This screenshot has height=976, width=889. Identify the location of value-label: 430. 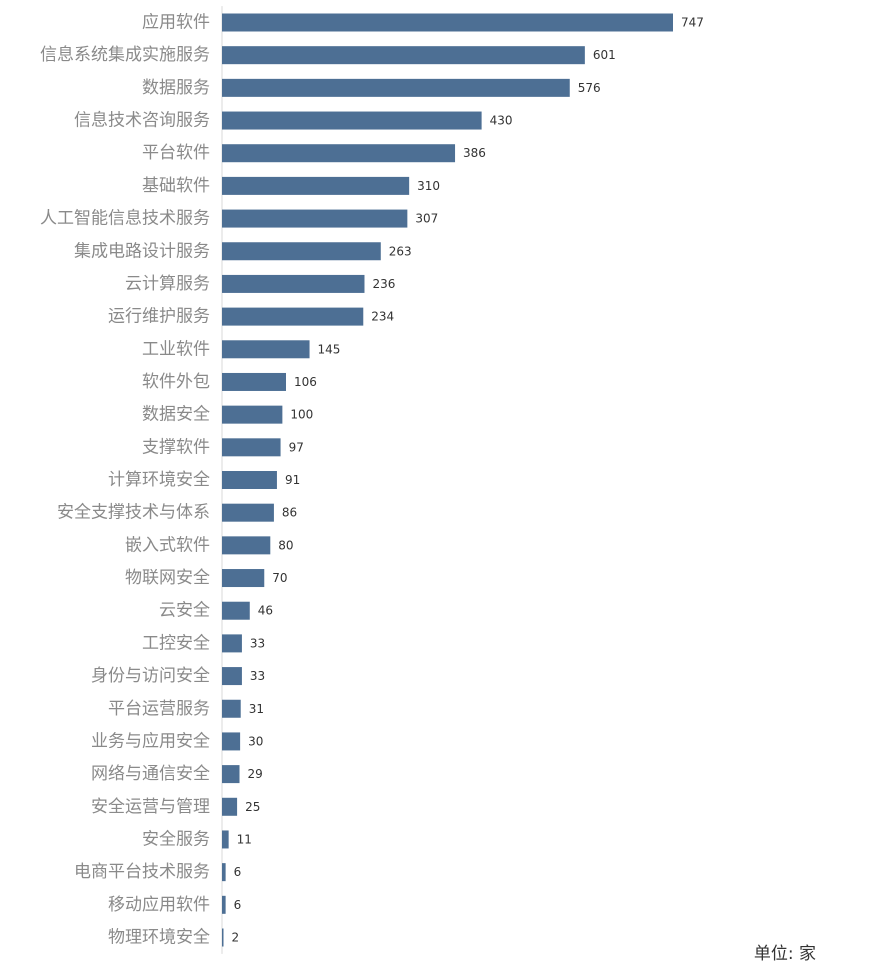
(501, 121).